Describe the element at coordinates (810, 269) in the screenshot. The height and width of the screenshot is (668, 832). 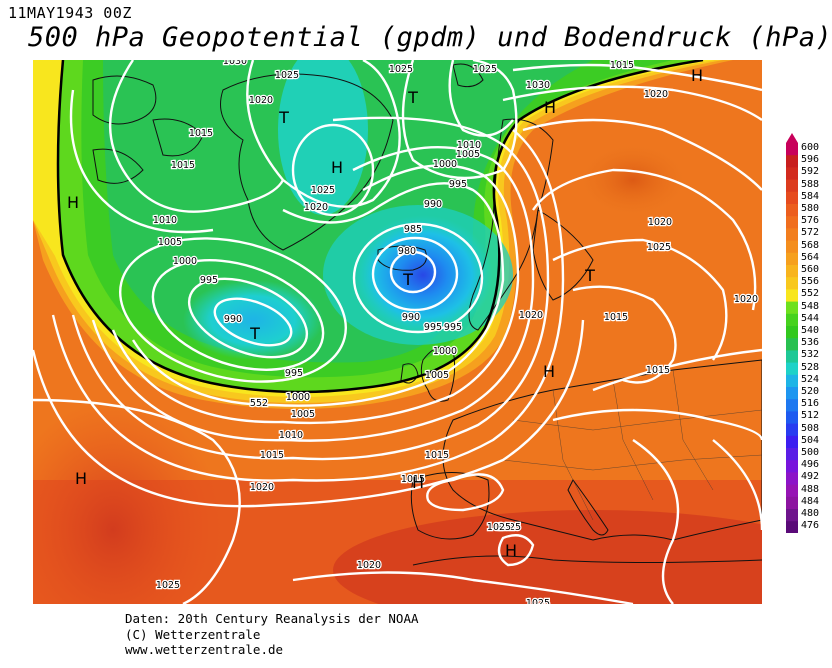
I see `legend-level-label: 560` at that location.